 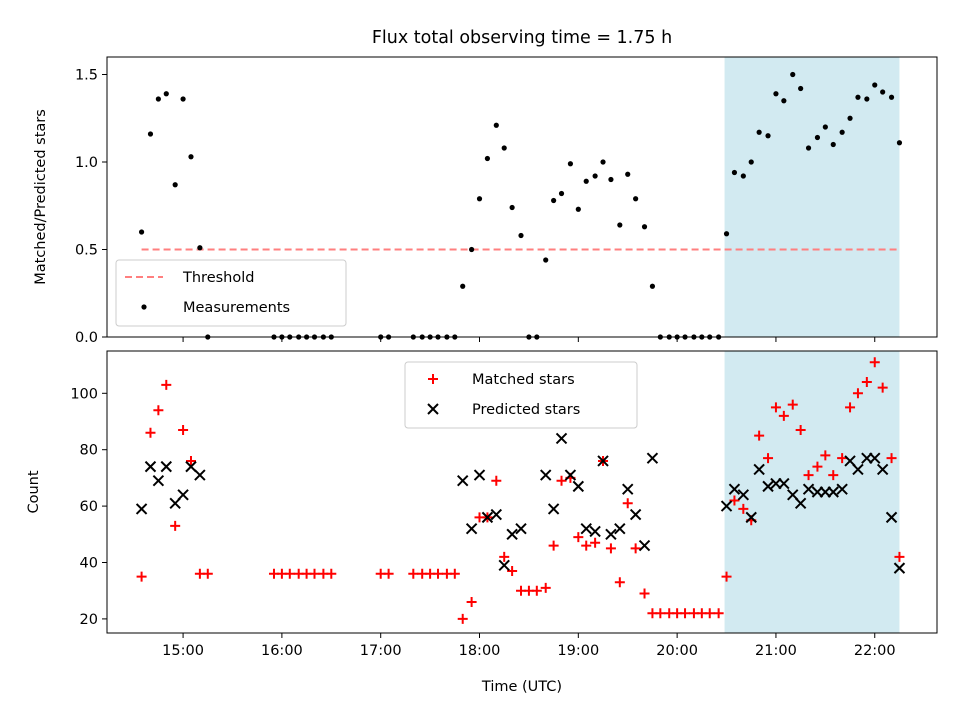 What do you see at coordinates (89, 564) in the screenshot?
I see `y-tick-label: 40` at bounding box center [89, 564].